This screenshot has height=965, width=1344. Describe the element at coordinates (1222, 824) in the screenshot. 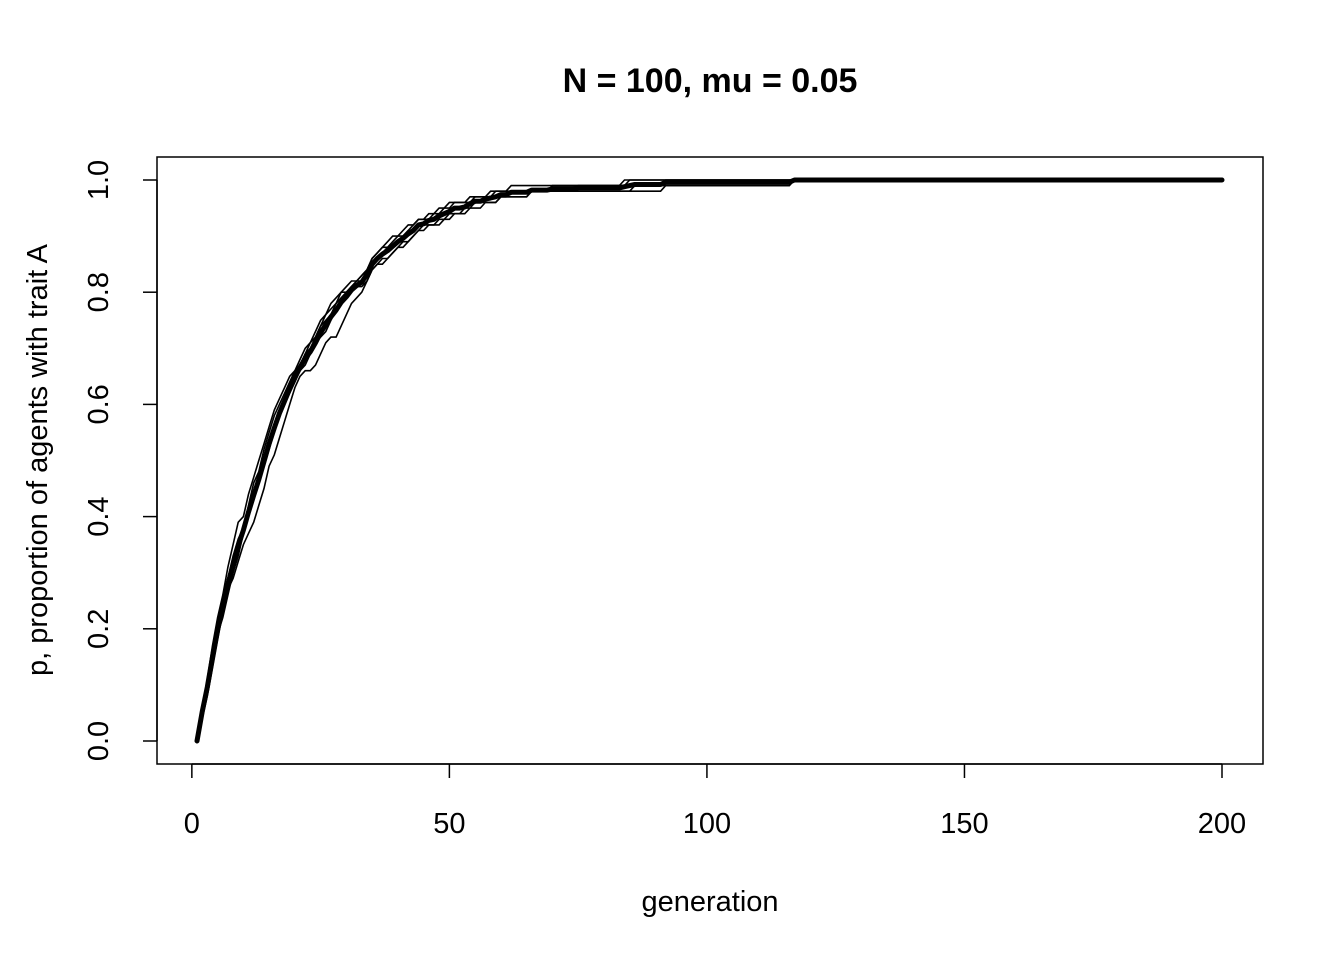

I see `x-tick-label: 200` at that location.